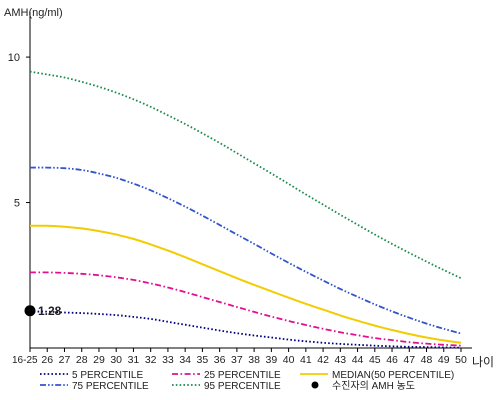  I want to click on legend-marker-label: 수진자의 AMH 농도, so click(373, 386).